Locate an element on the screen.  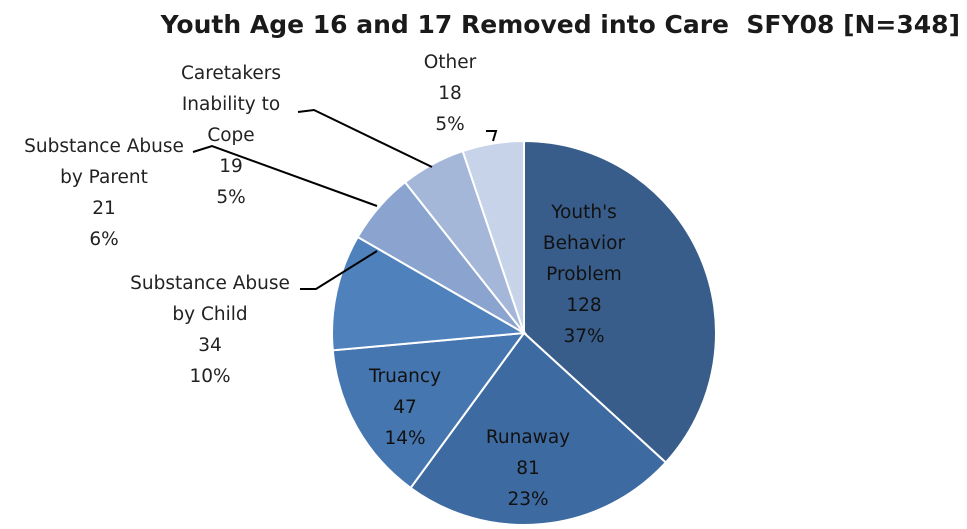
slice-percent: 6% is located at coordinates (103, 239).